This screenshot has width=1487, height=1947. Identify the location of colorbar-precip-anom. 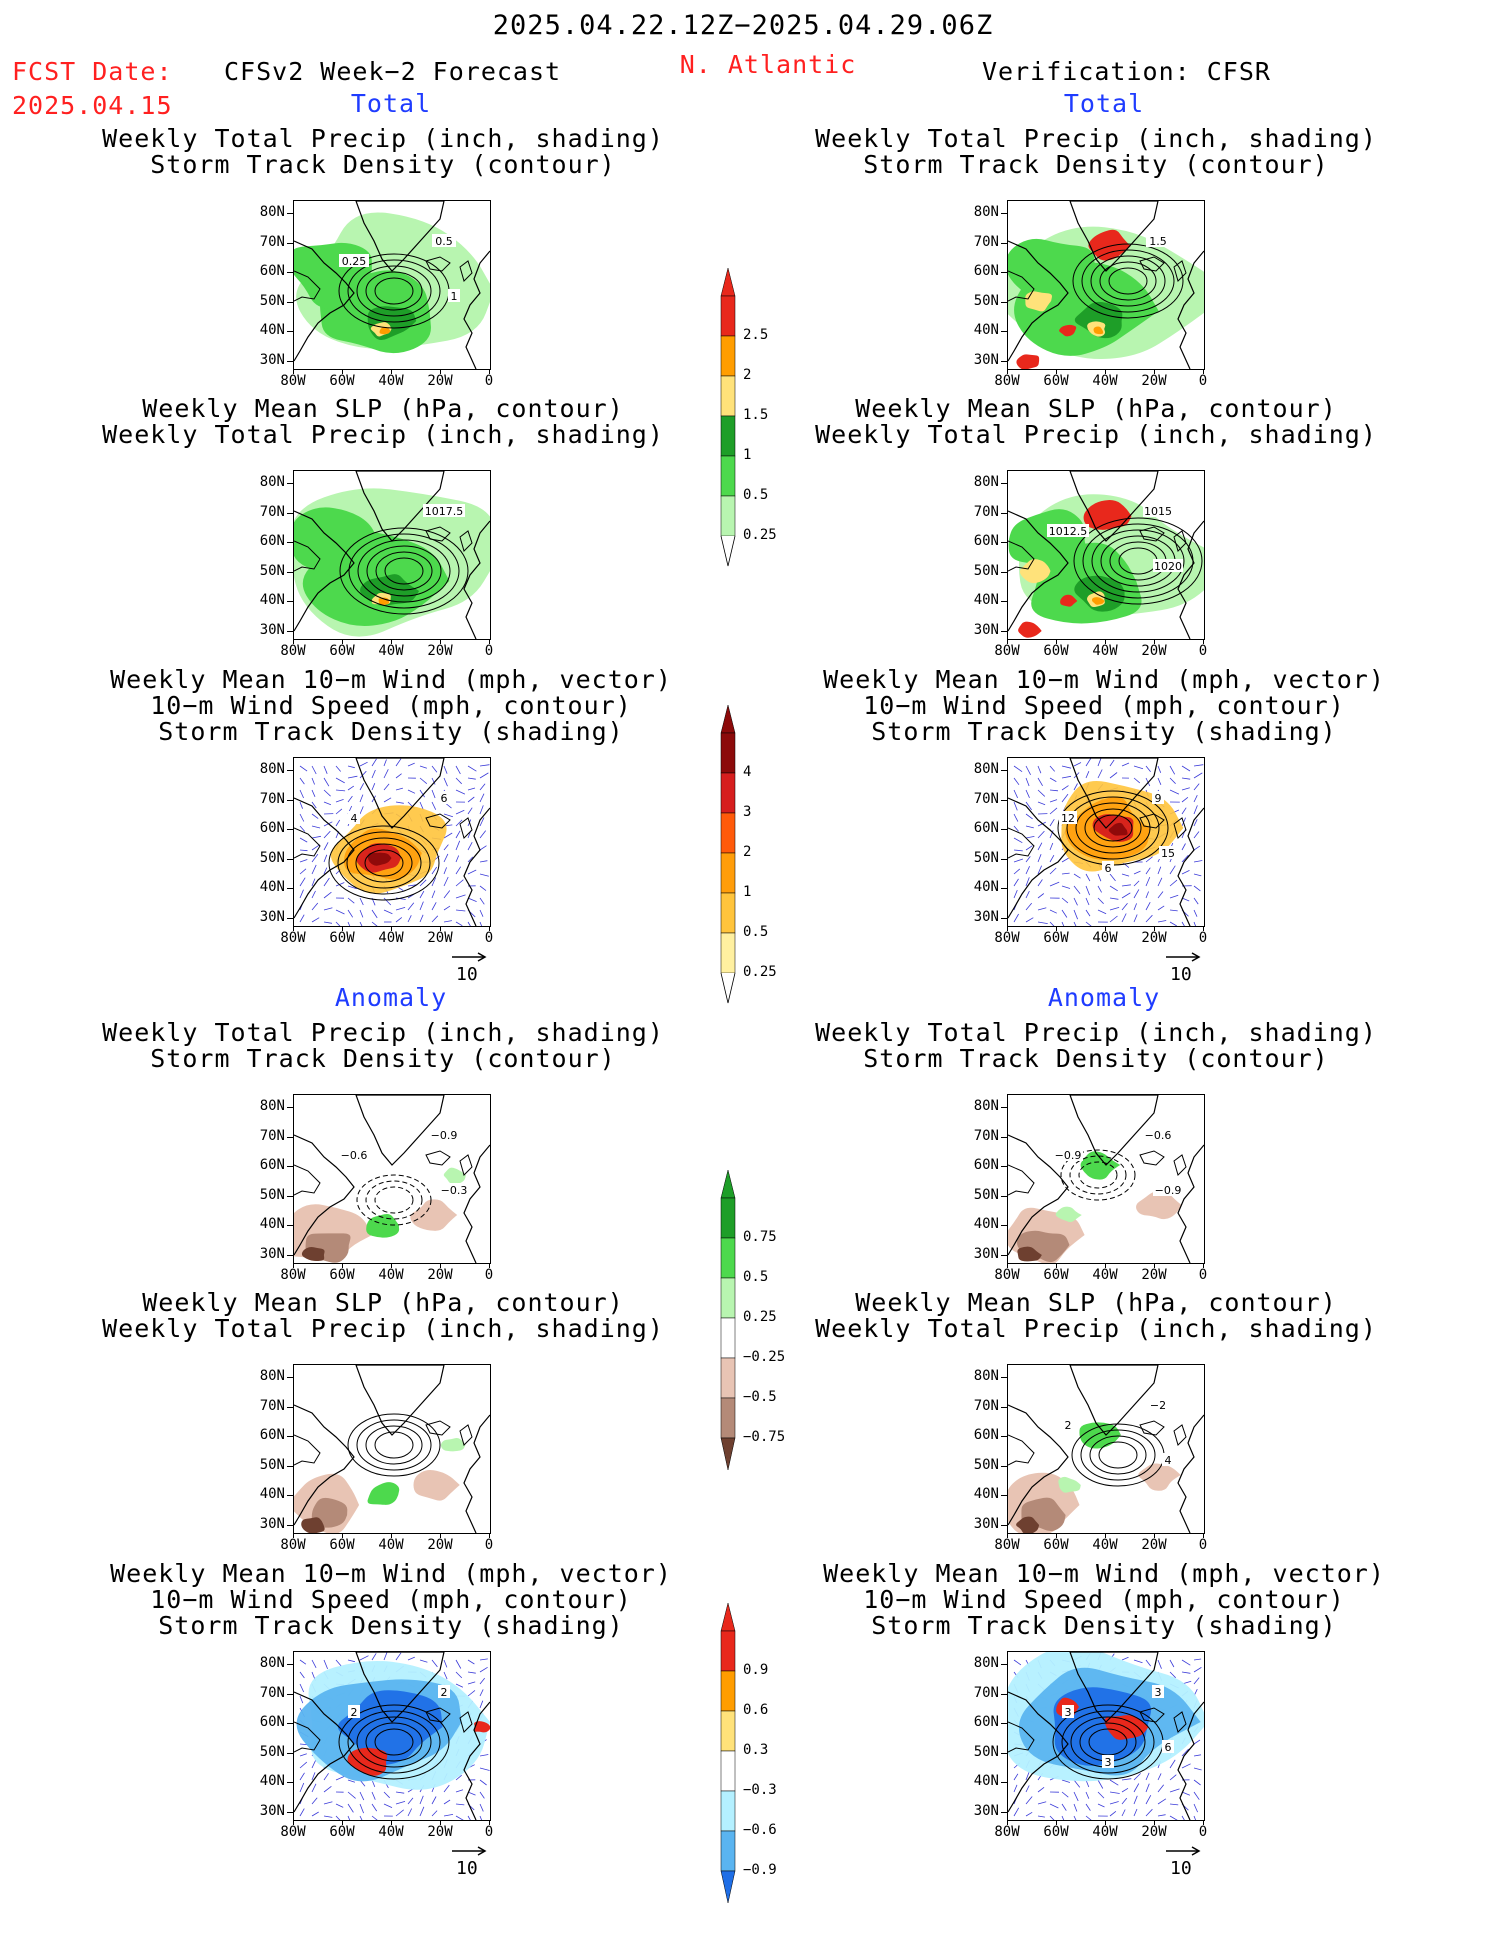
(729, 1342).